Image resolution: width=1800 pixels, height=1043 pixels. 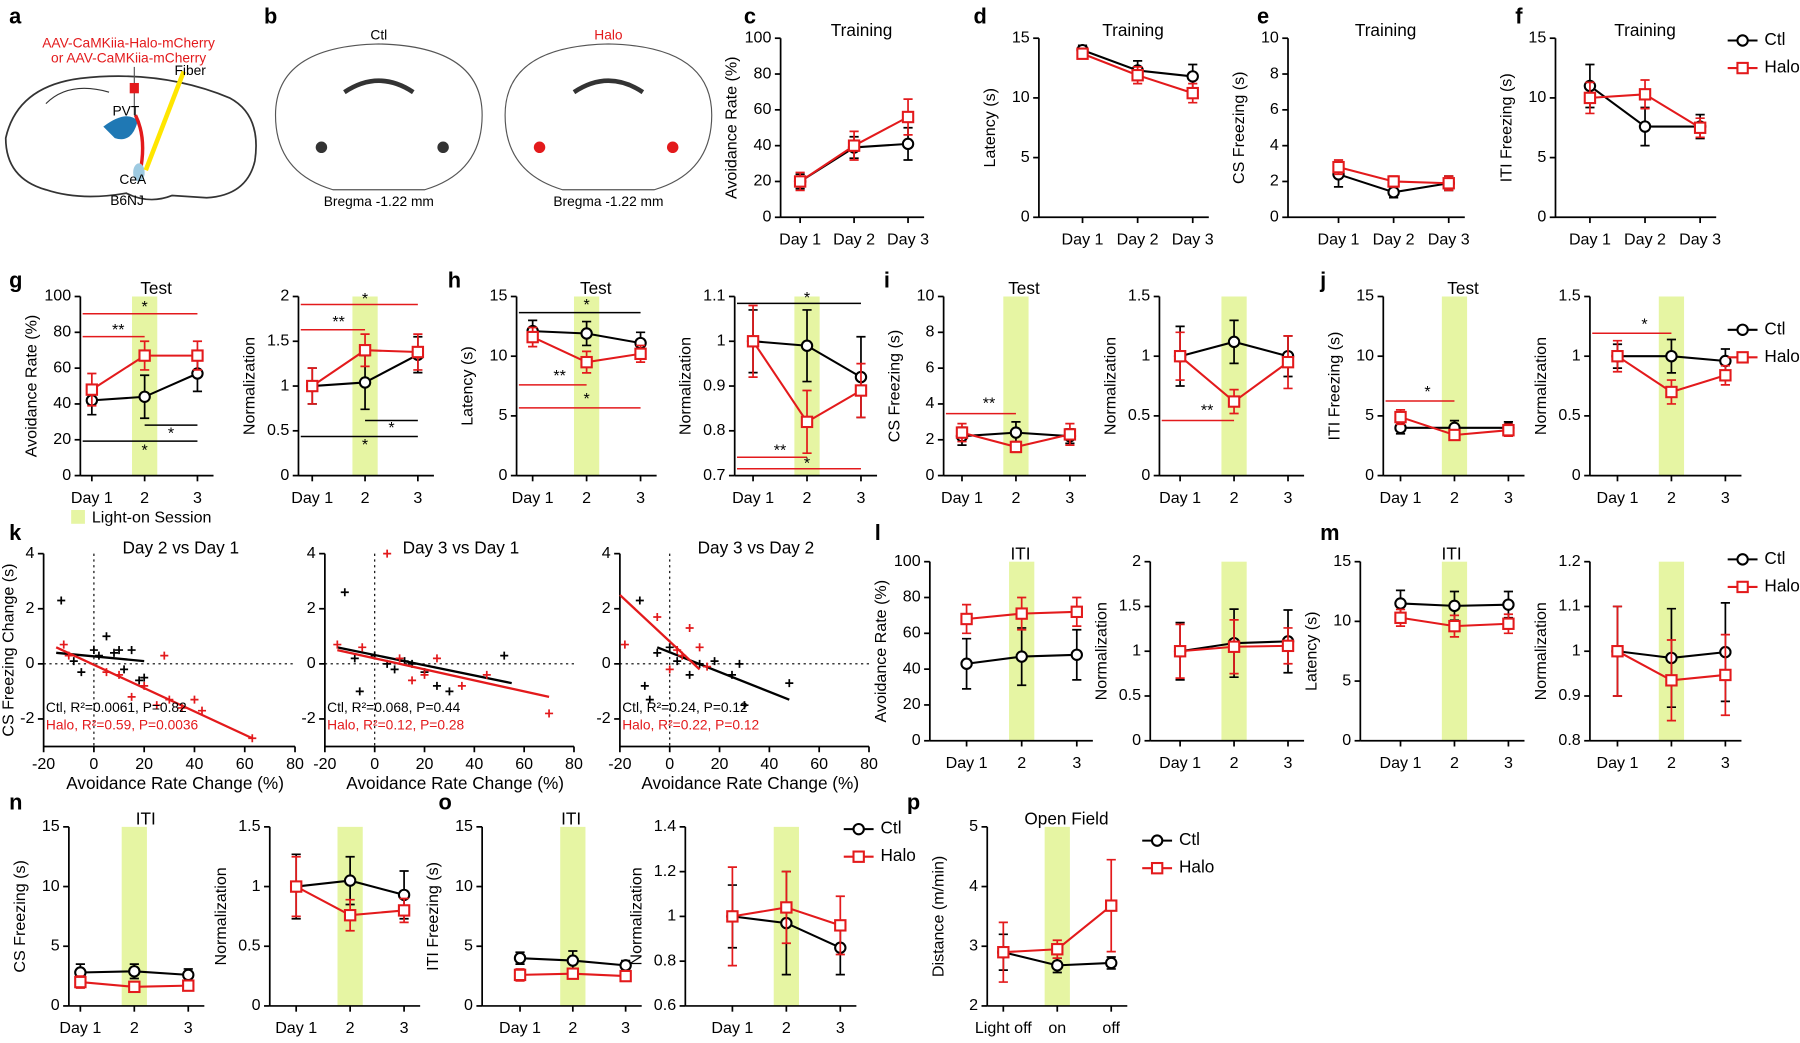 What do you see at coordinates (180, 548) in the screenshot?
I see `panel-title: Day 2 vs Day 1` at bounding box center [180, 548].